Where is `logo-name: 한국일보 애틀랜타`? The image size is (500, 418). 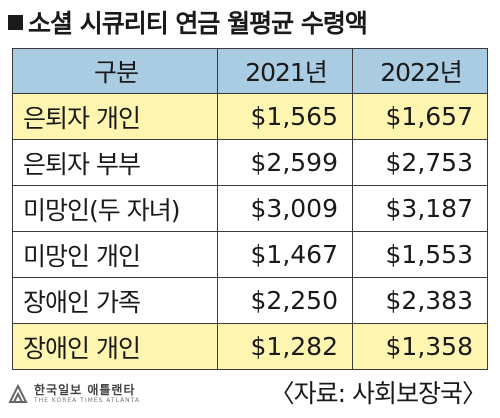
logo-name: 한국일보 애틀랜타 is located at coordinates (85, 390).